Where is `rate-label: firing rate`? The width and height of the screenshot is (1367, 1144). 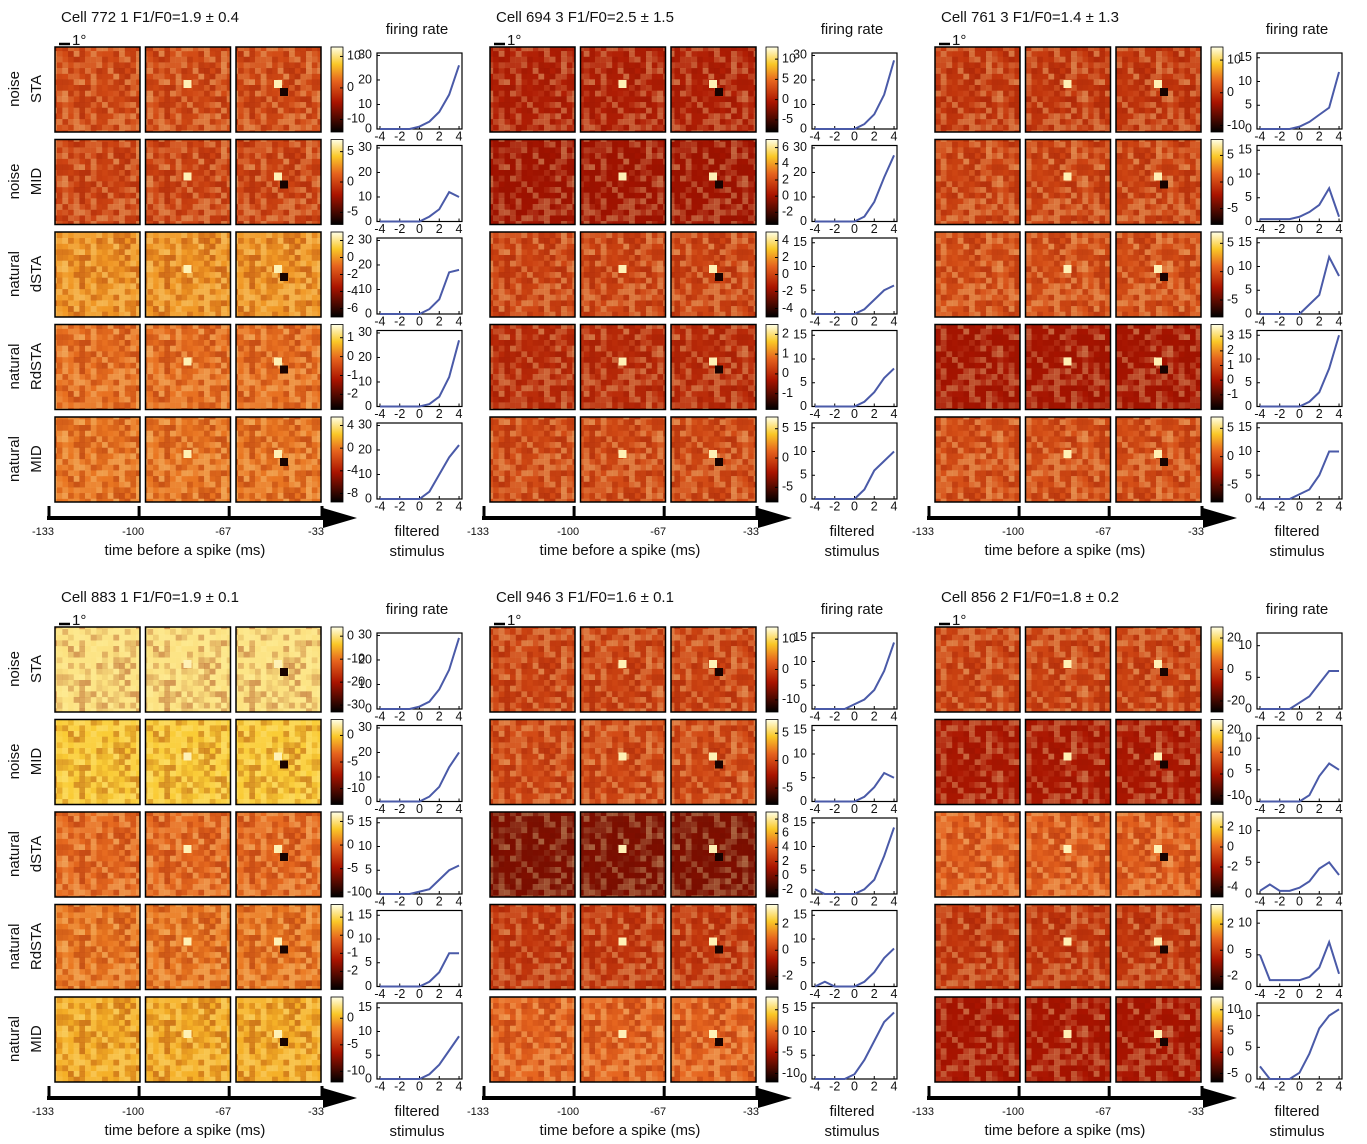 rate-label: firing rate is located at coordinates (1297, 29).